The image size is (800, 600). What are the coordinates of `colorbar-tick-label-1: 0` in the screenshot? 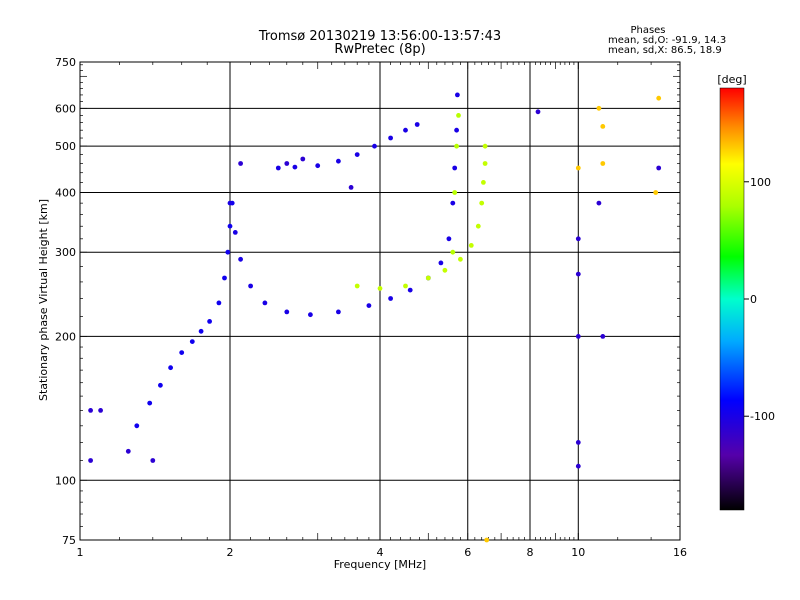 It's located at (753, 299).